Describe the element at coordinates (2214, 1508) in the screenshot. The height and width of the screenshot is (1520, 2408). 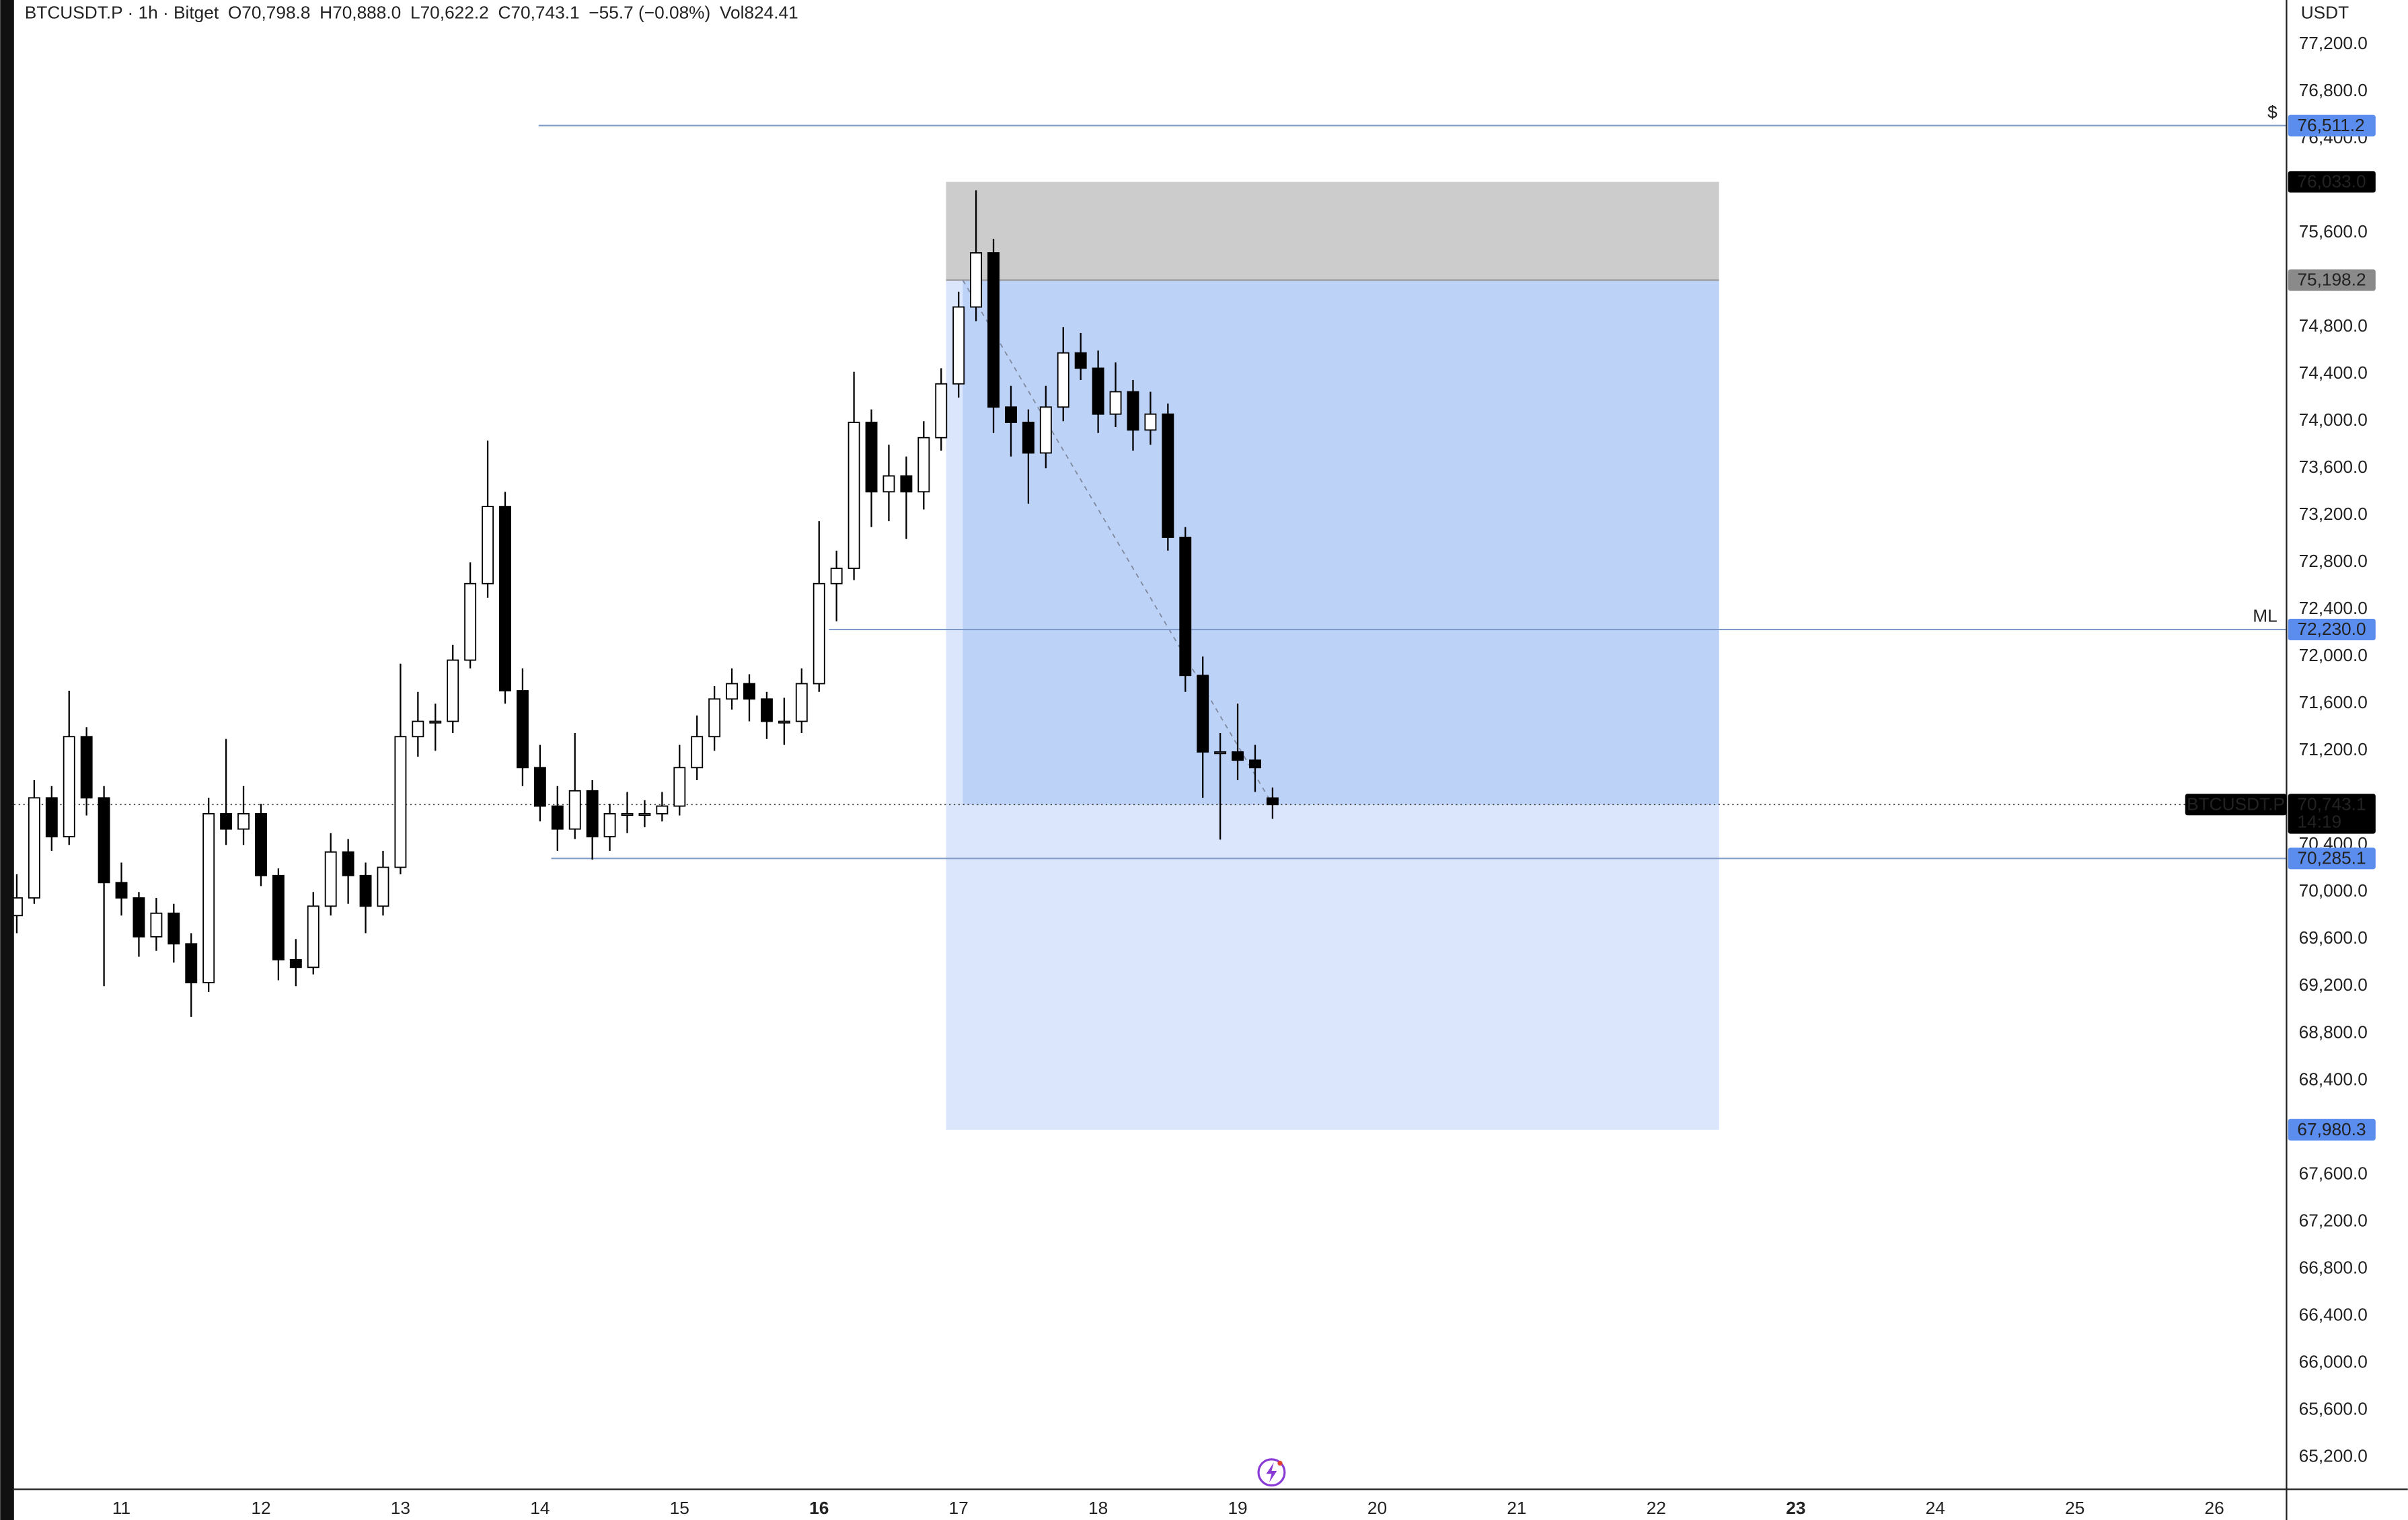
I see `x-tick-label: 26` at that location.